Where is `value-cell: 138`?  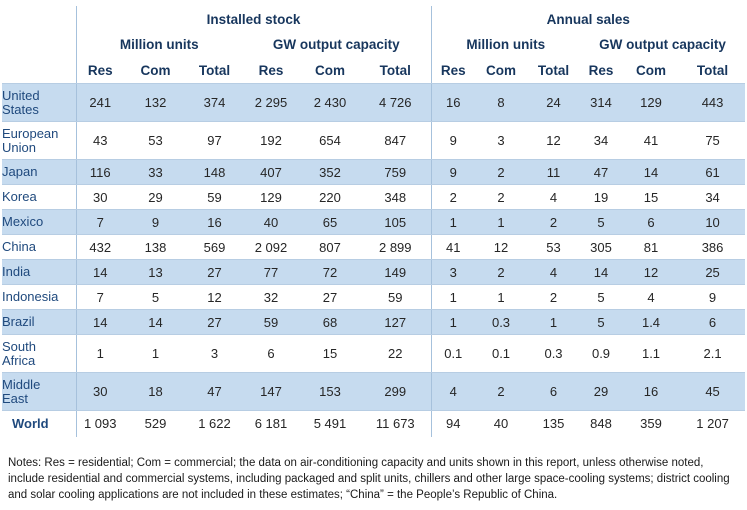 value-cell: 138 is located at coordinates (155, 247).